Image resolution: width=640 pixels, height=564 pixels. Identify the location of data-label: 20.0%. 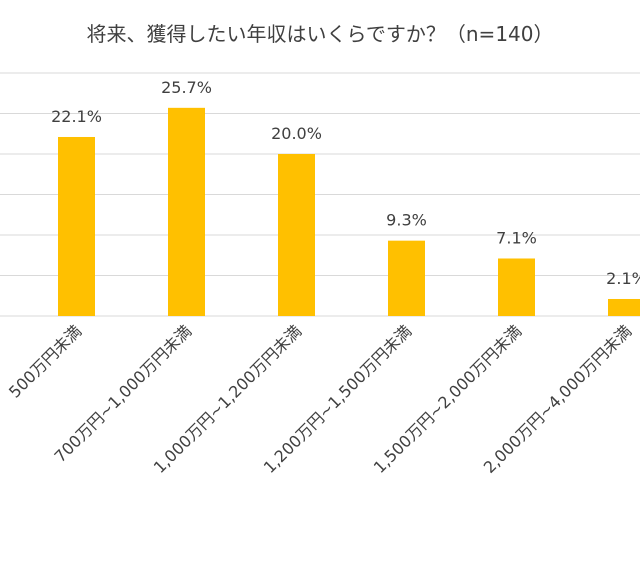
(296, 133).